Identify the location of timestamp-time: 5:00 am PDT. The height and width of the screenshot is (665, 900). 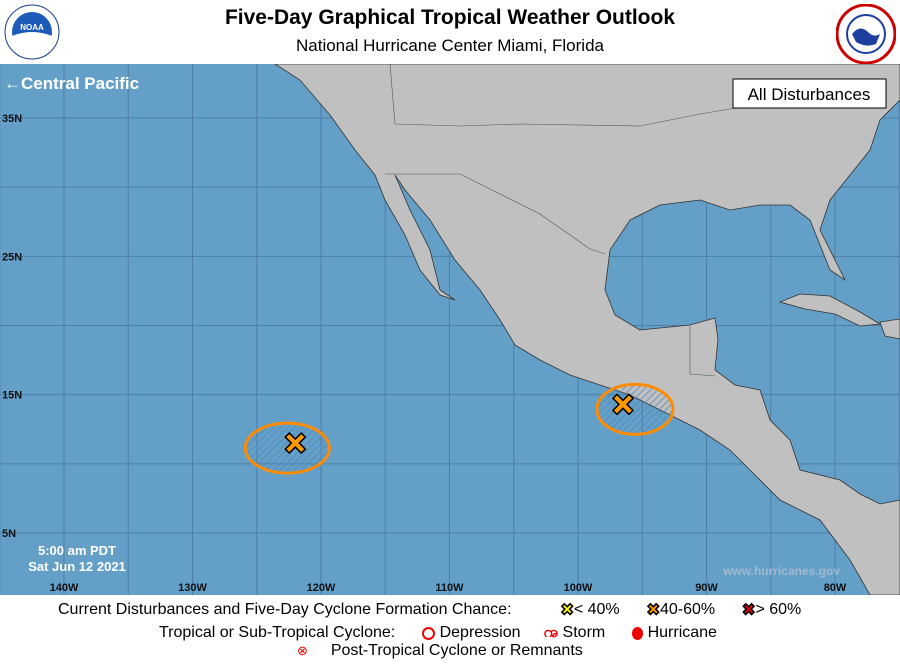
(77, 550).